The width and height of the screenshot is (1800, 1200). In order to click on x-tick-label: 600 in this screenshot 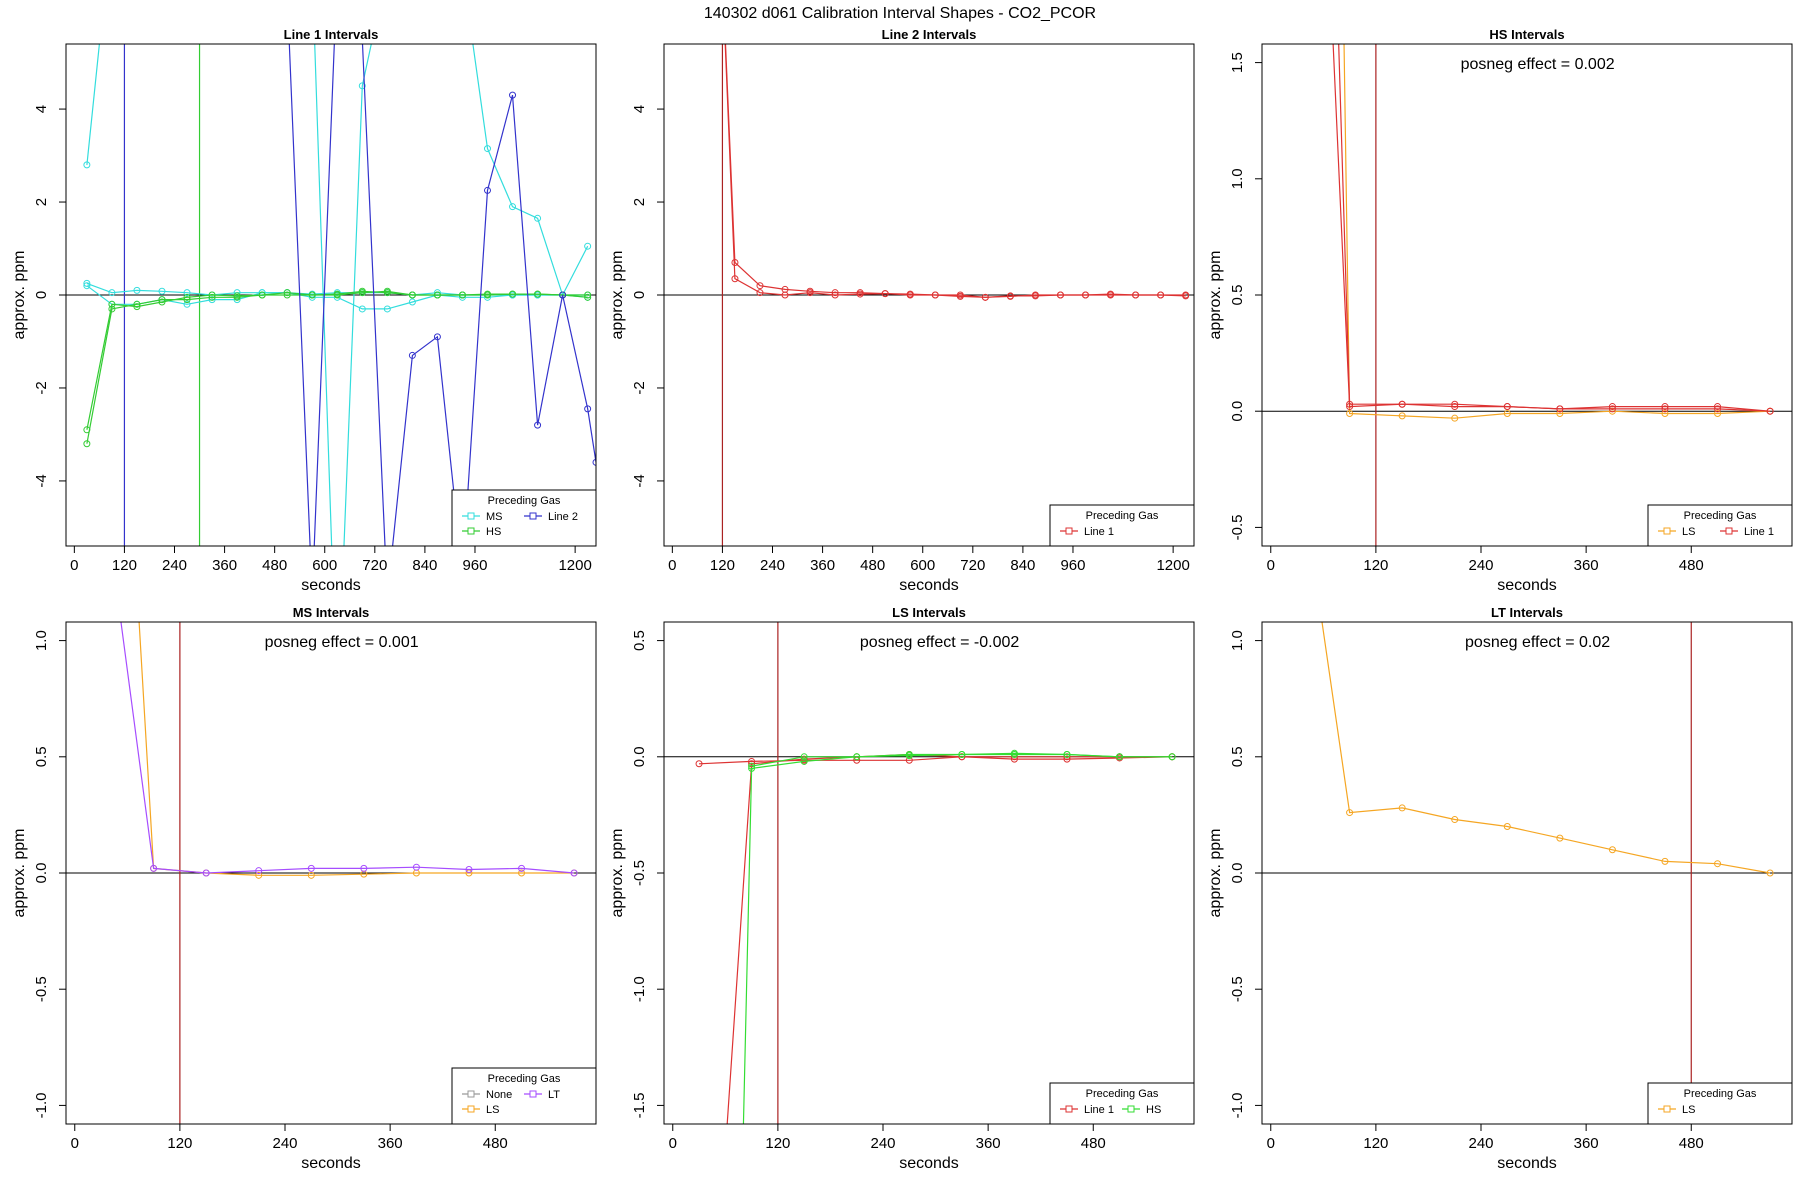, I will do `click(324, 565)`.